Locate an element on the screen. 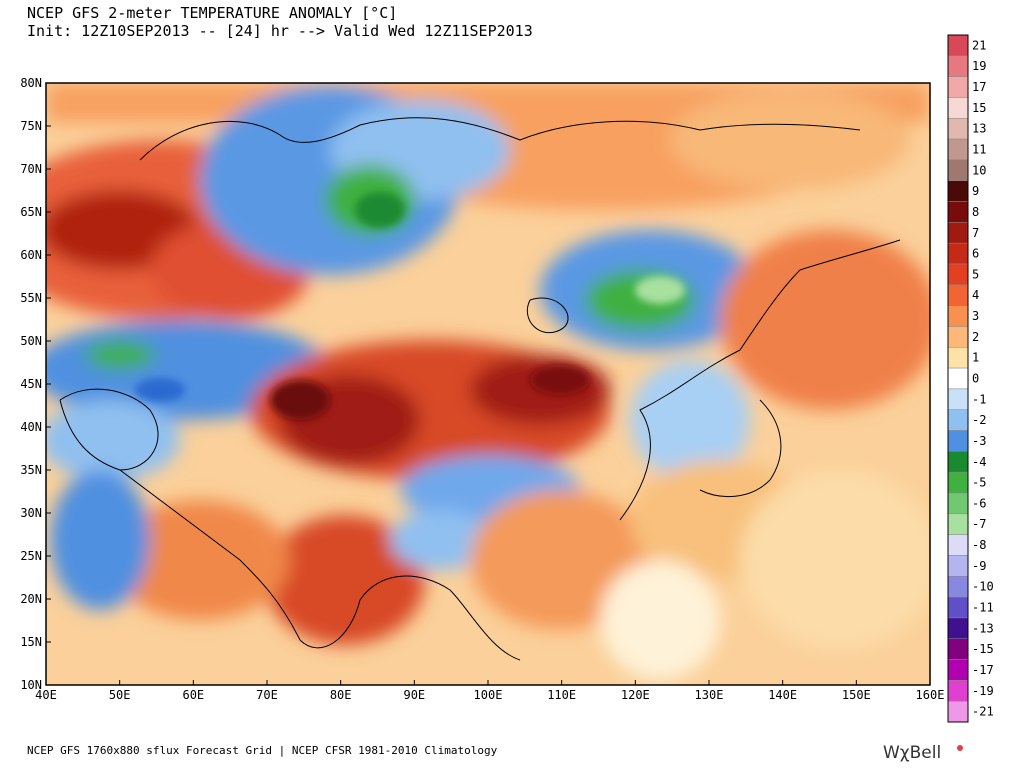 The image size is (1024, 772). lon-label: 120E is located at coordinates (635, 695).